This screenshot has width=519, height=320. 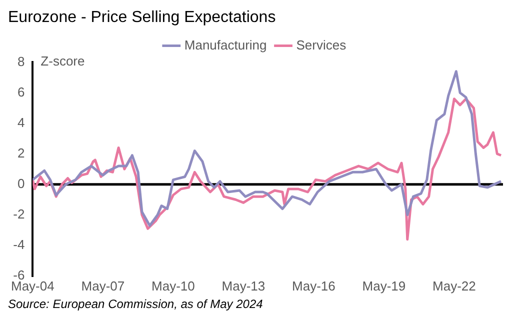 What do you see at coordinates (244, 286) in the screenshot?
I see `x-tick-label: May-13` at bounding box center [244, 286].